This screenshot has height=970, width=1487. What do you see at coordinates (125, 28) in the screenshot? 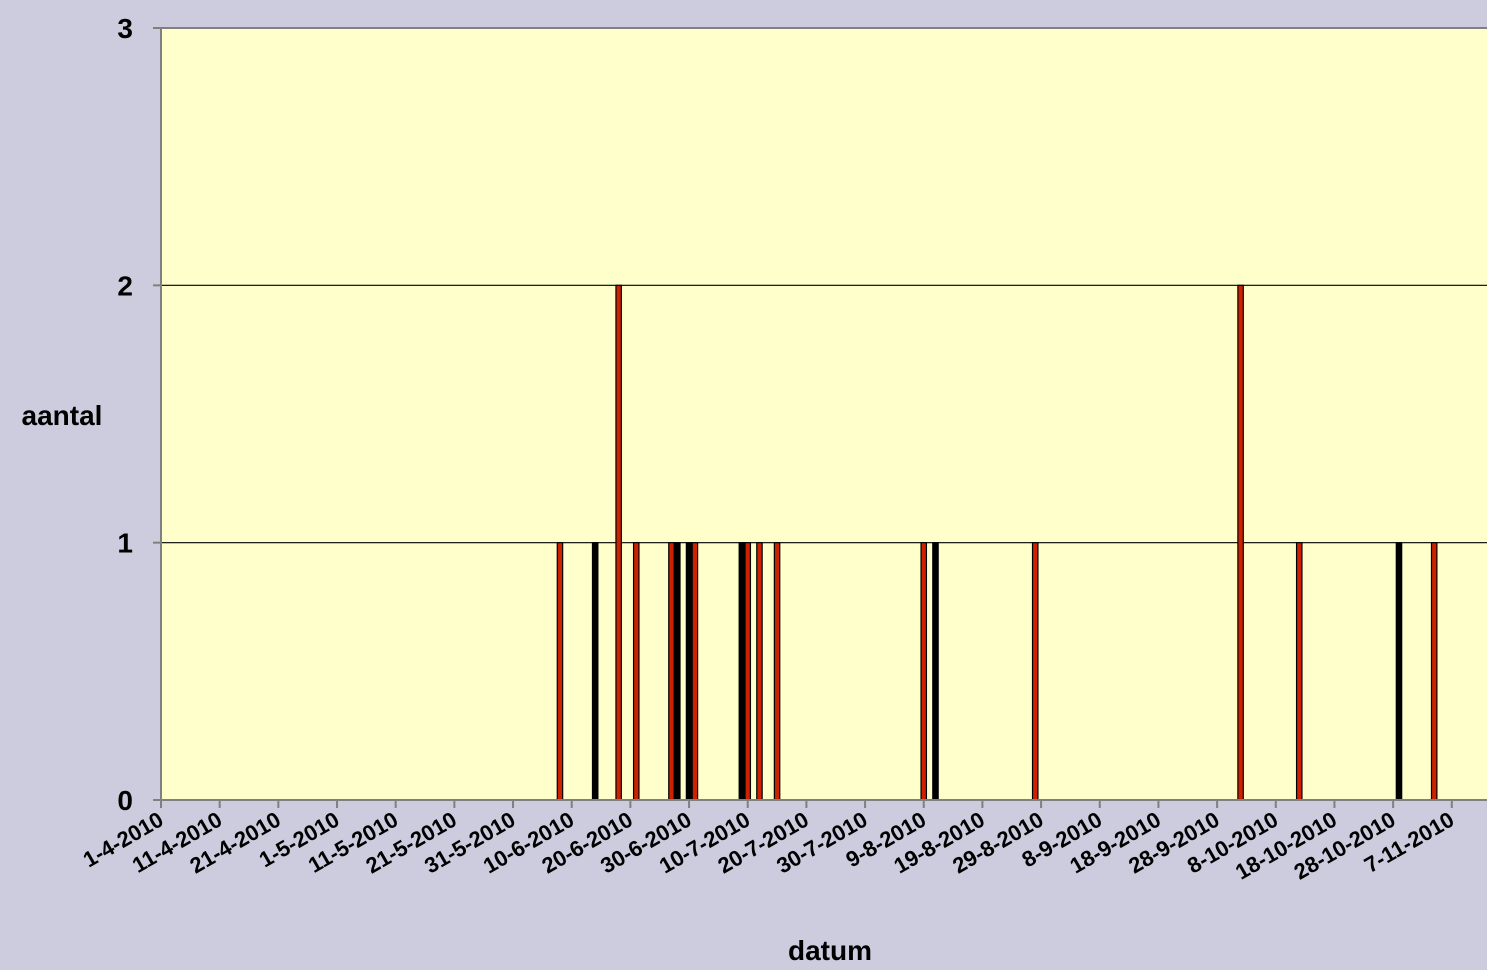
I see `y-tick-label-3: 3` at bounding box center [125, 28].